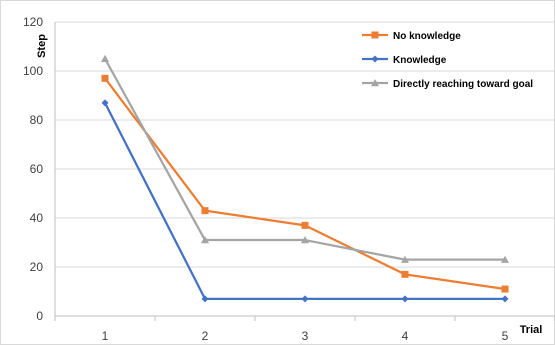  What do you see at coordinates (427, 36) in the screenshot?
I see `legend-label: No knowledge` at bounding box center [427, 36].